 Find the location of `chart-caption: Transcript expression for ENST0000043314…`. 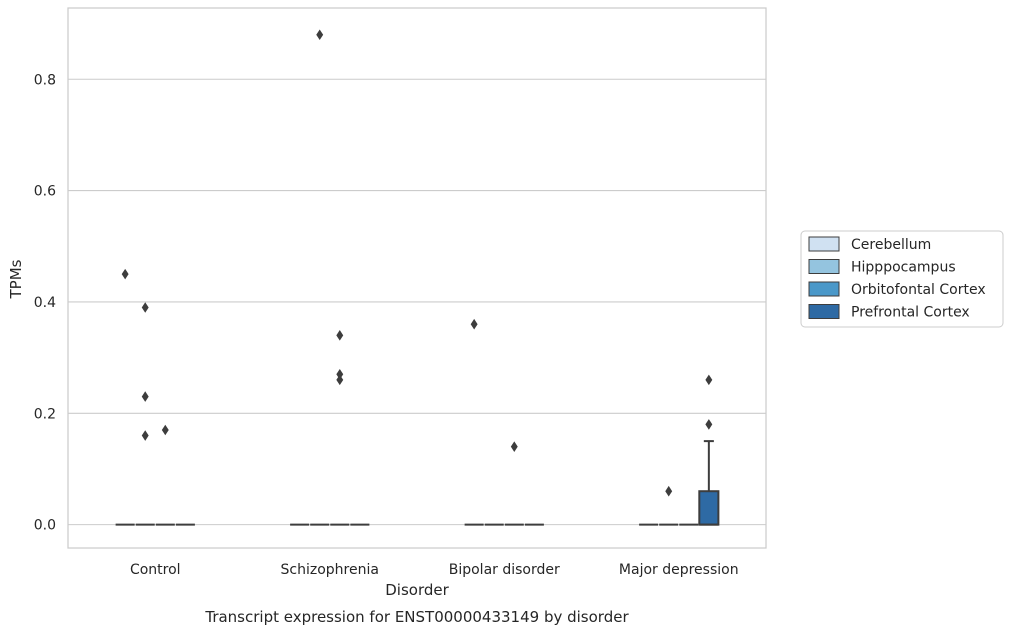

chart-caption: Transcript expression for ENST0000043314… is located at coordinates (416, 617).